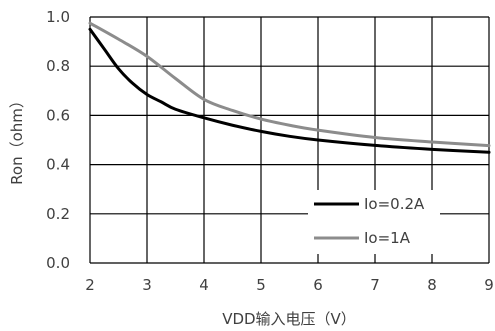  What do you see at coordinates (375, 285) in the screenshot?
I see `x-tick-label: 7` at bounding box center [375, 285].